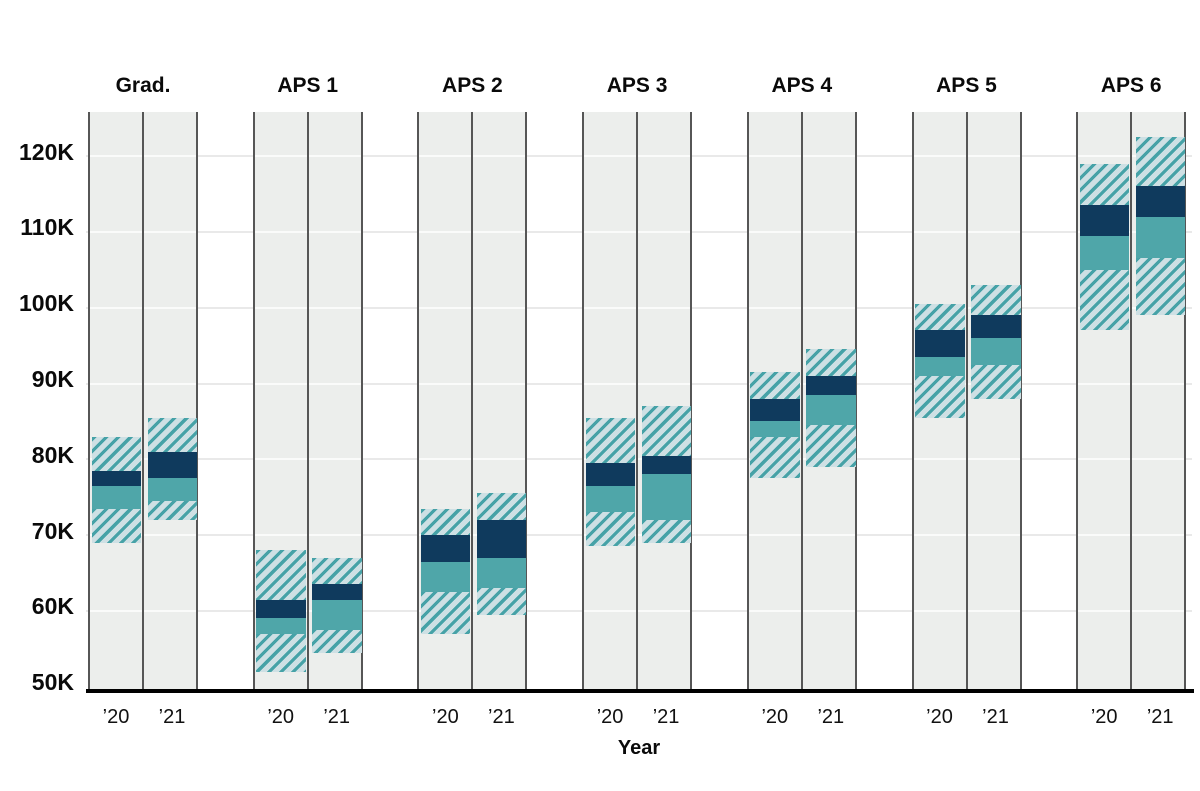 This screenshot has width=1200, height=791. What do you see at coordinates (52, 454) in the screenshot?
I see `y-tick-label: 80K` at bounding box center [52, 454].